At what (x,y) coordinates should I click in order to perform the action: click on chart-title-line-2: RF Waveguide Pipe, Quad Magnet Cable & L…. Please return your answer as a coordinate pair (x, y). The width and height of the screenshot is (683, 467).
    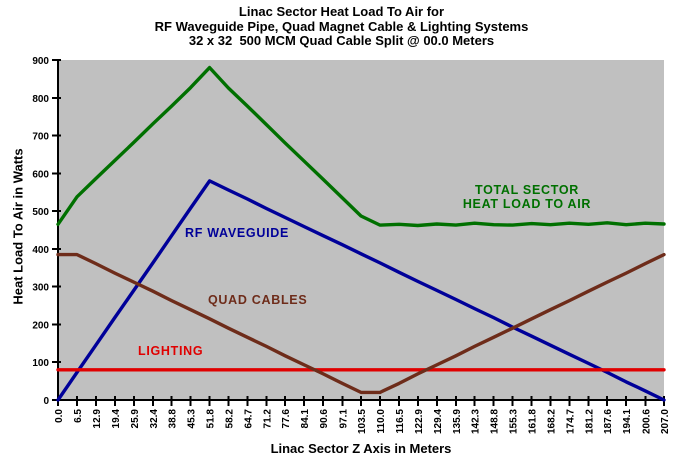
    Looking at the image, I should click on (341, 26).